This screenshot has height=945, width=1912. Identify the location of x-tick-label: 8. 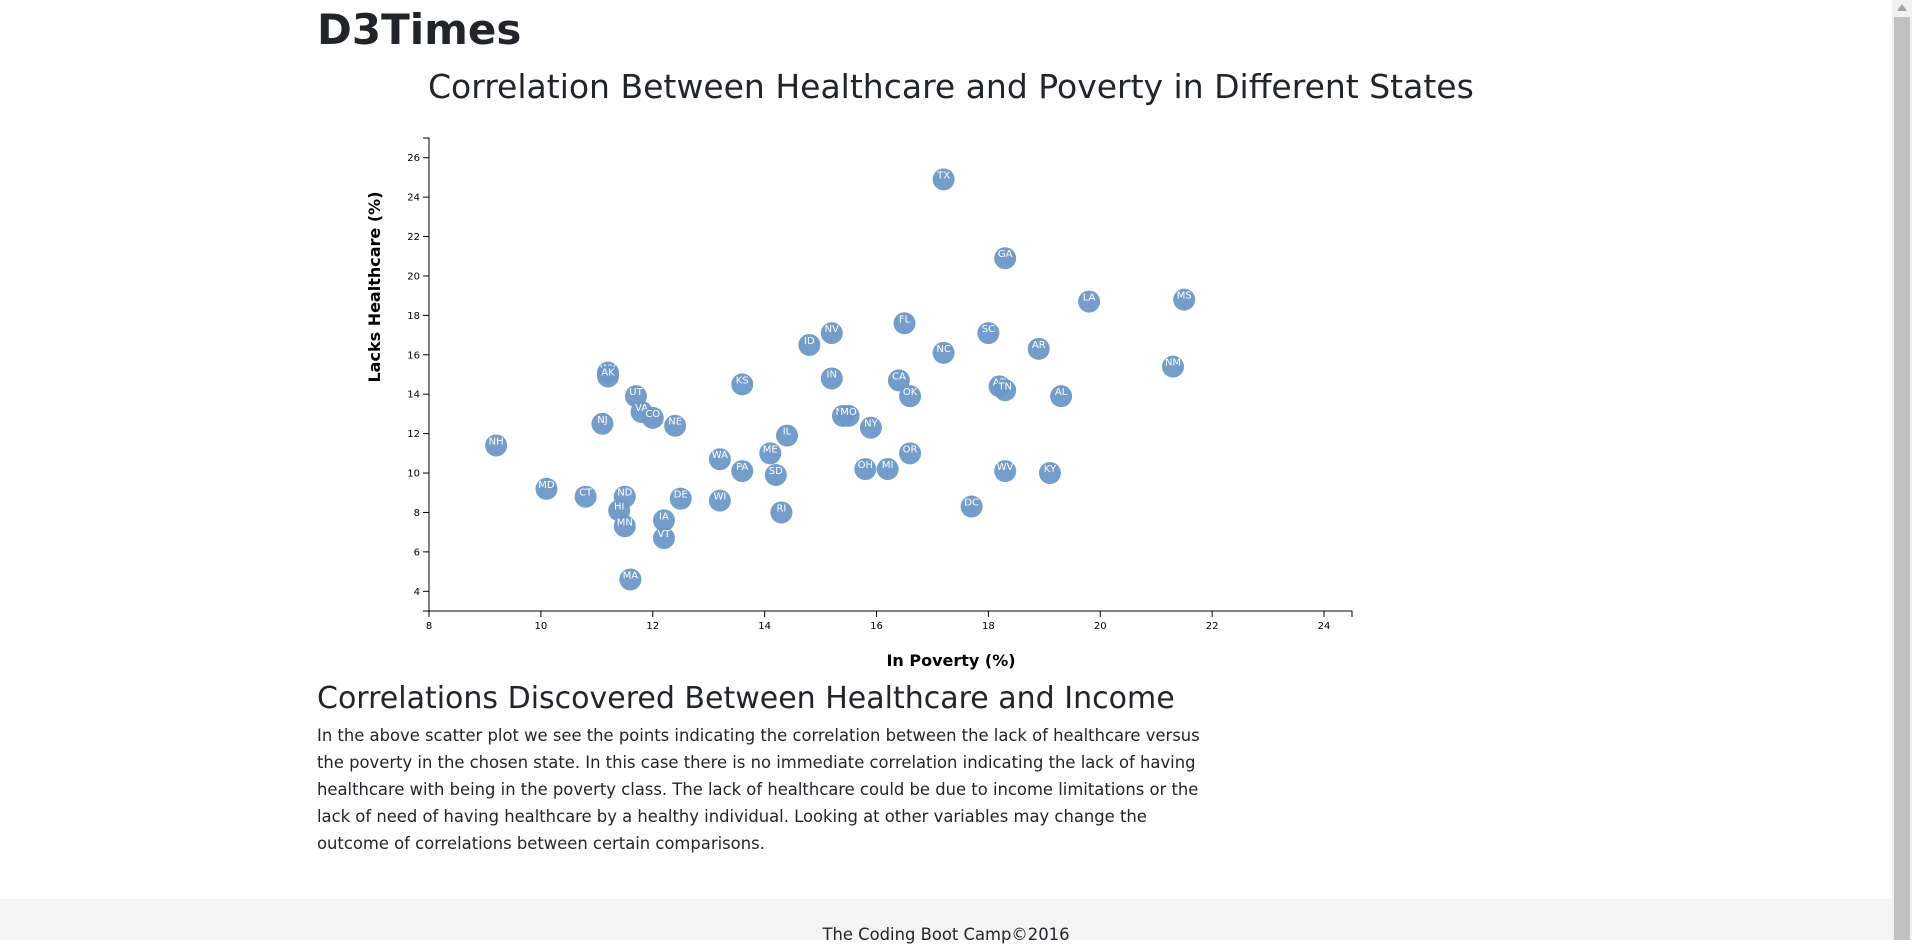
(429, 626).